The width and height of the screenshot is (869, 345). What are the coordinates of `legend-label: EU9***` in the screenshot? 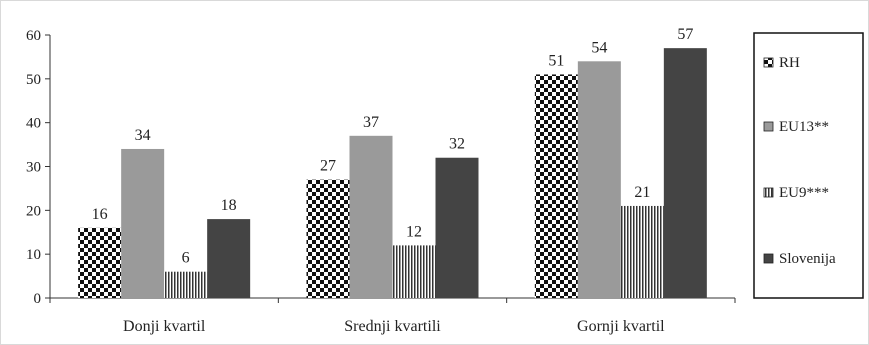 It's located at (804, 193).